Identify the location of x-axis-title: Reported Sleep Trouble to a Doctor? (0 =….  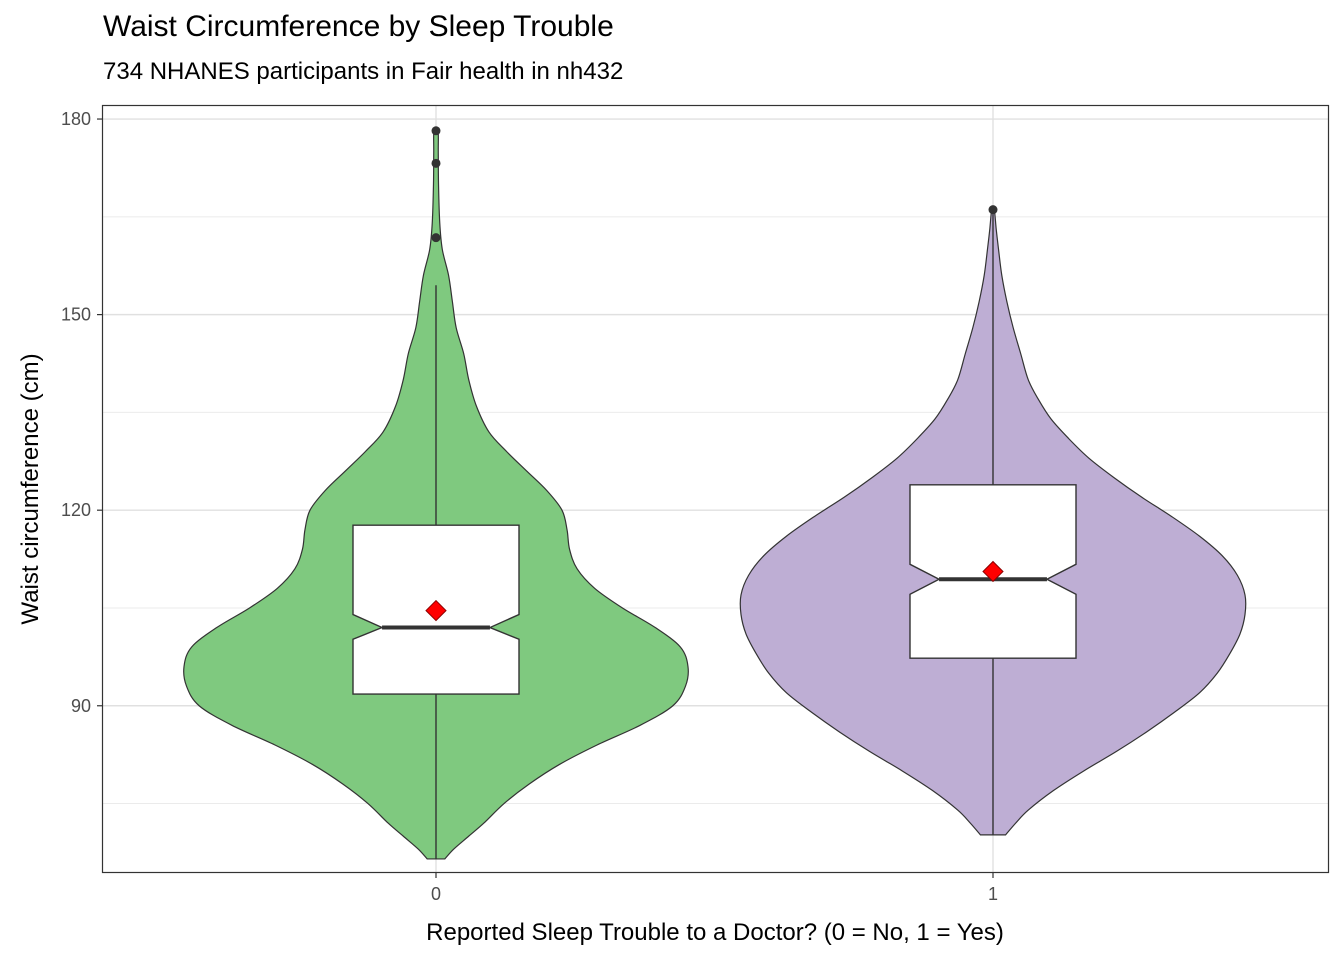
(715, 932).